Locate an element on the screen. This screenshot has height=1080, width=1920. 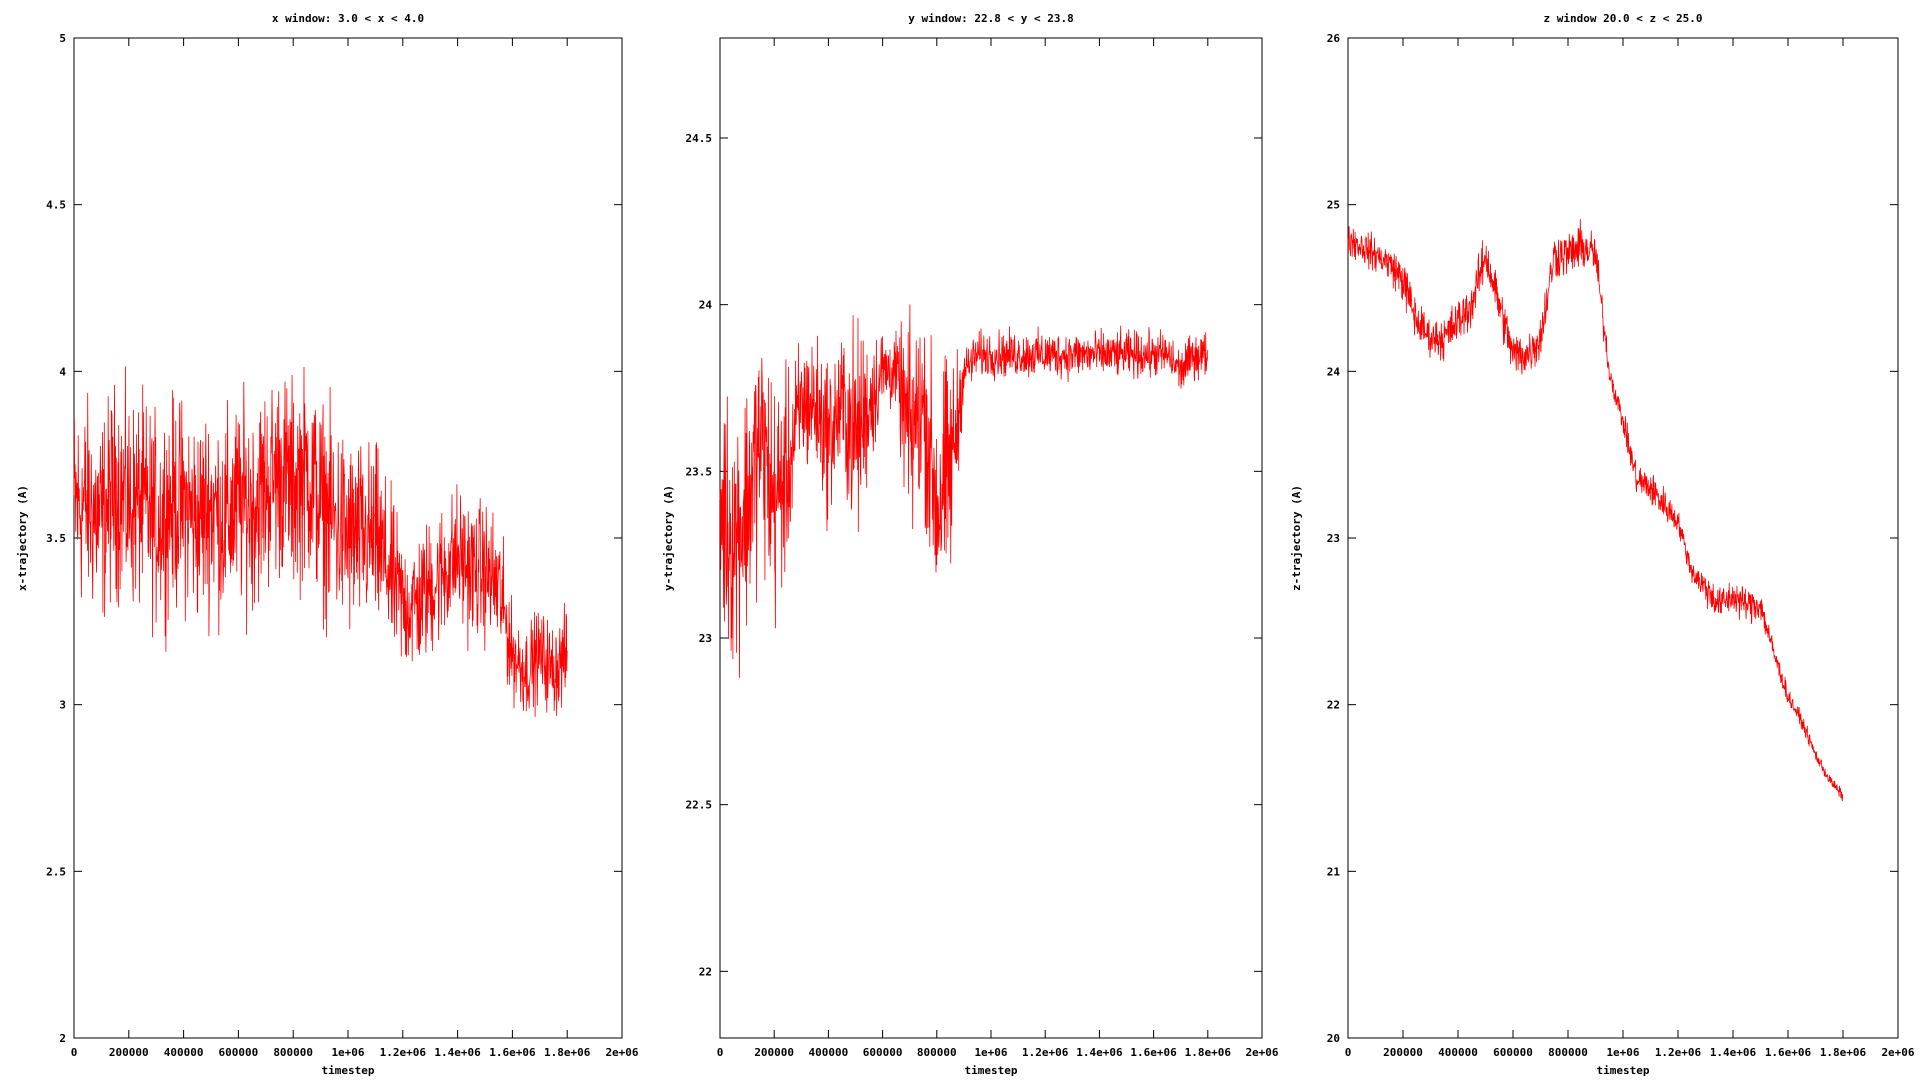
y-axis-label: z-trajectory (A) is located at coordinates (1296, 538).